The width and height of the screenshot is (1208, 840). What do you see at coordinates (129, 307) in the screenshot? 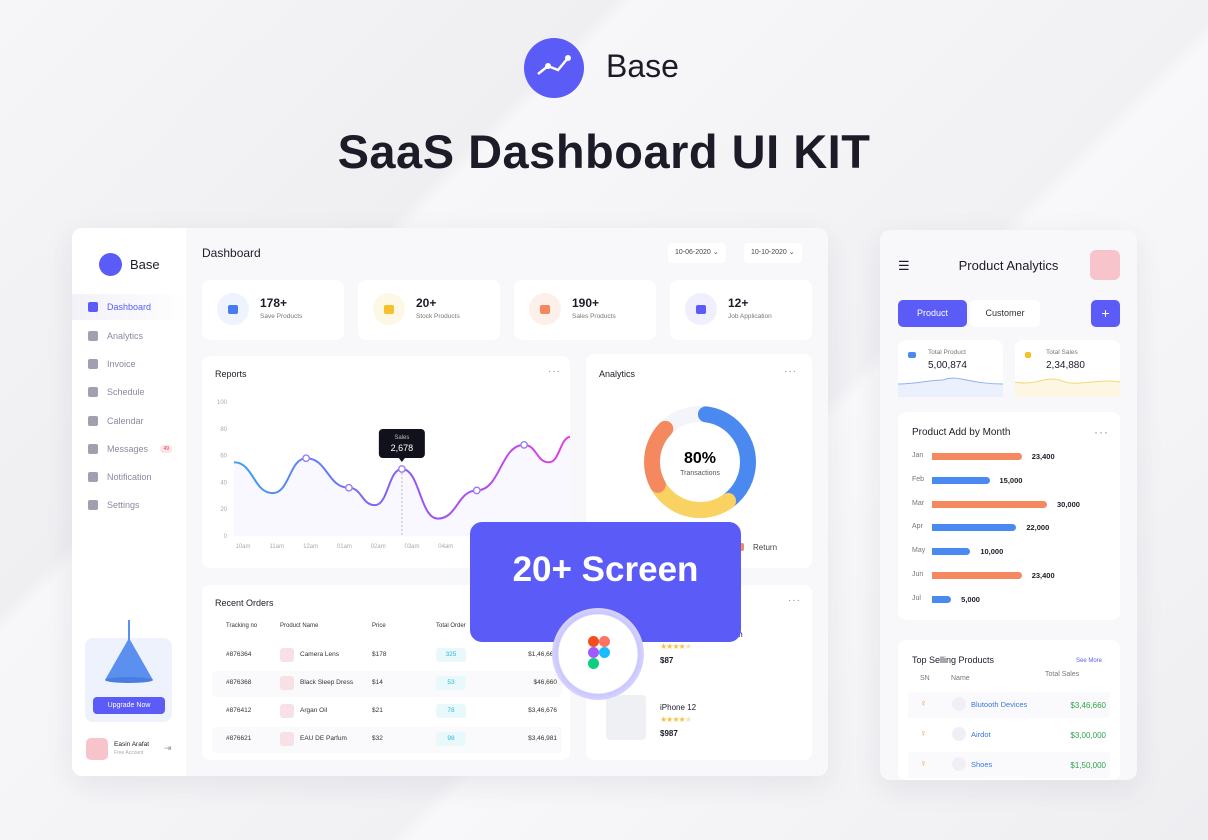
I see `sidebar-item-dashboard: Dashboard` at bounding box center [129, 307].